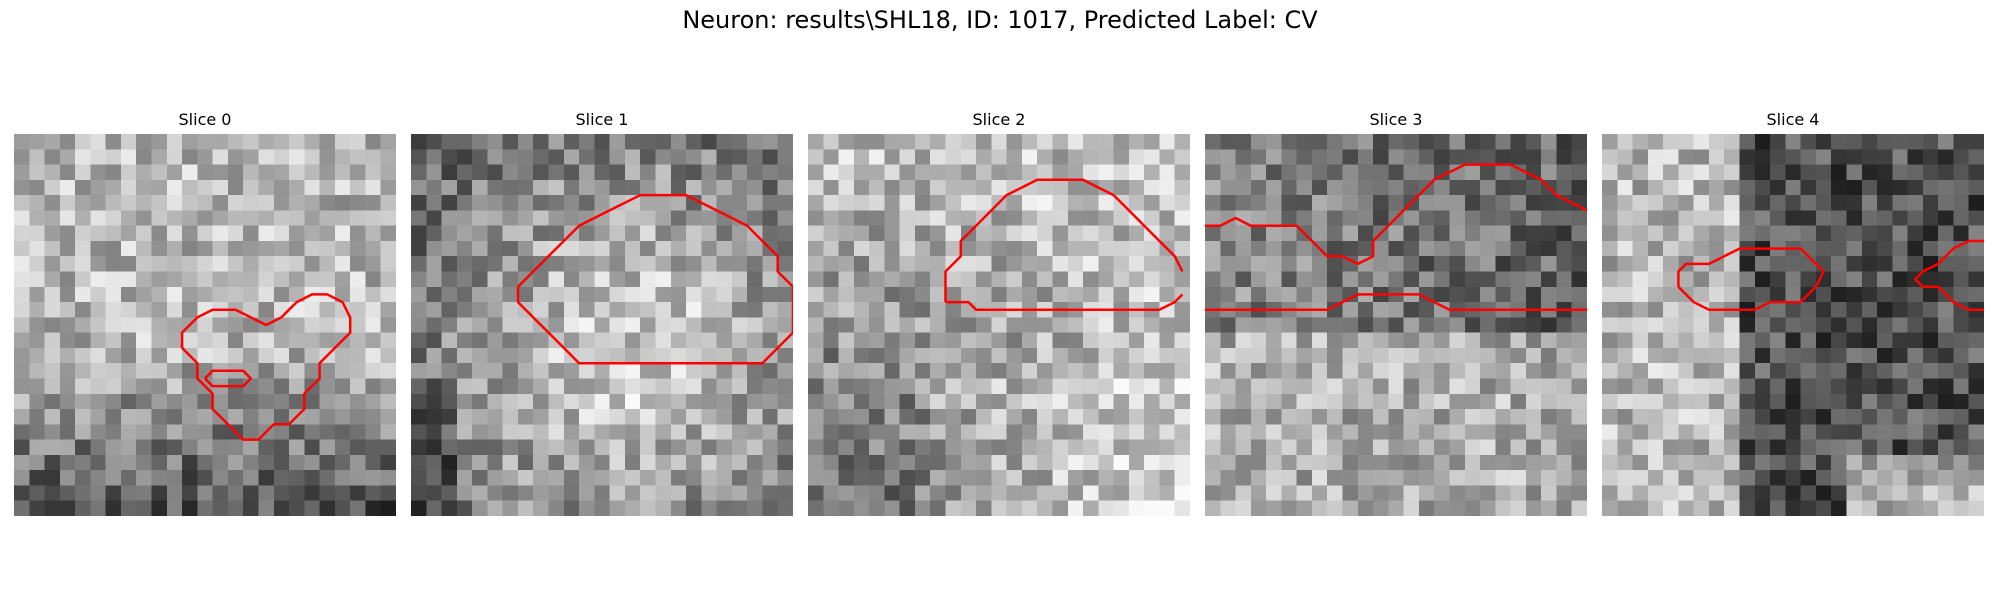  I want to click on slice-panel-2: Slice 2, so click(999, 312).